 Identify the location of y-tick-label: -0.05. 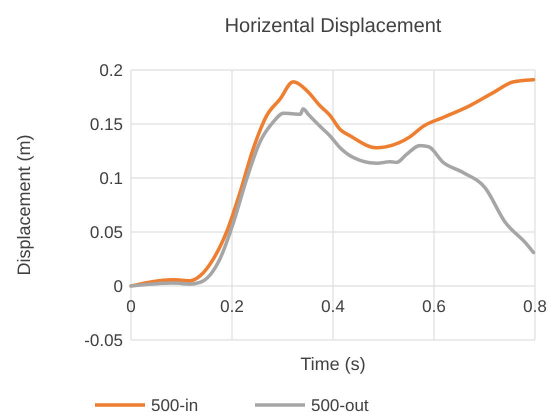
(103, 340).